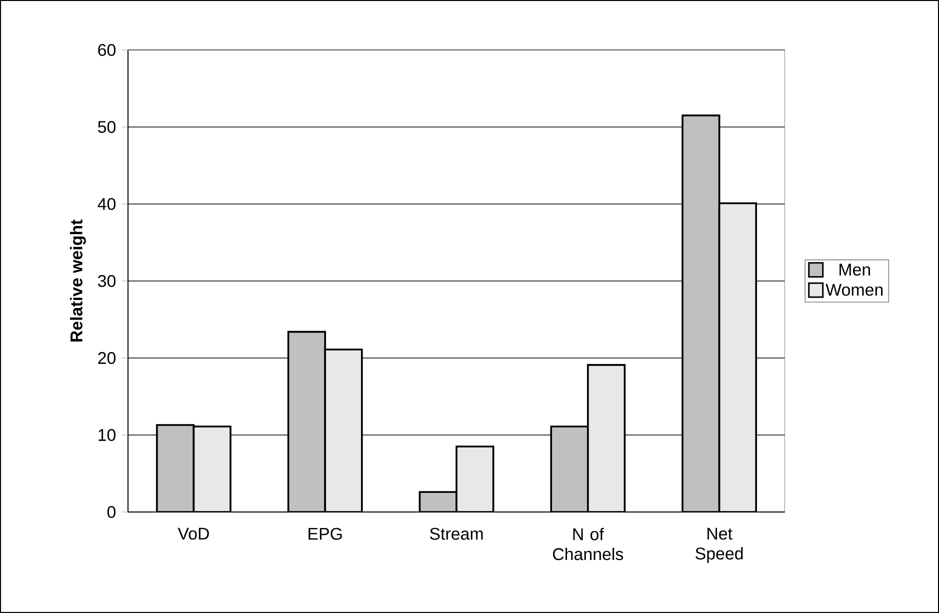 This screenshot has height=613, width=939. Describe the element at coordinates (78, 281) in the screenshot. I see `y-axis-title: Relative weight` at that location.